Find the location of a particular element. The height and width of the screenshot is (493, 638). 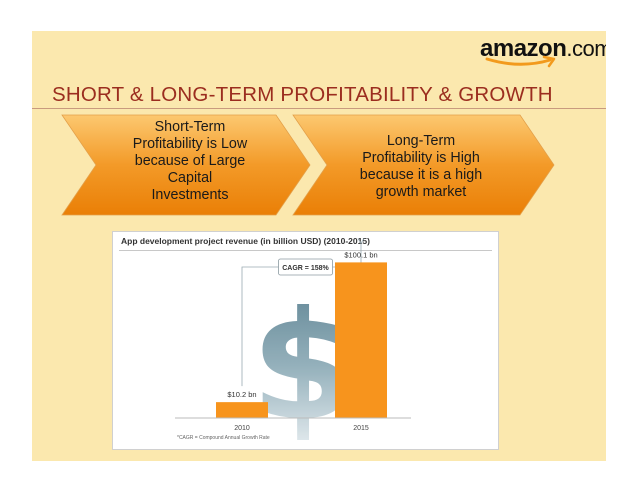

chart-footnote: *CAGR = Compound Annual Growth Rate is located at coordinates (223, 438).